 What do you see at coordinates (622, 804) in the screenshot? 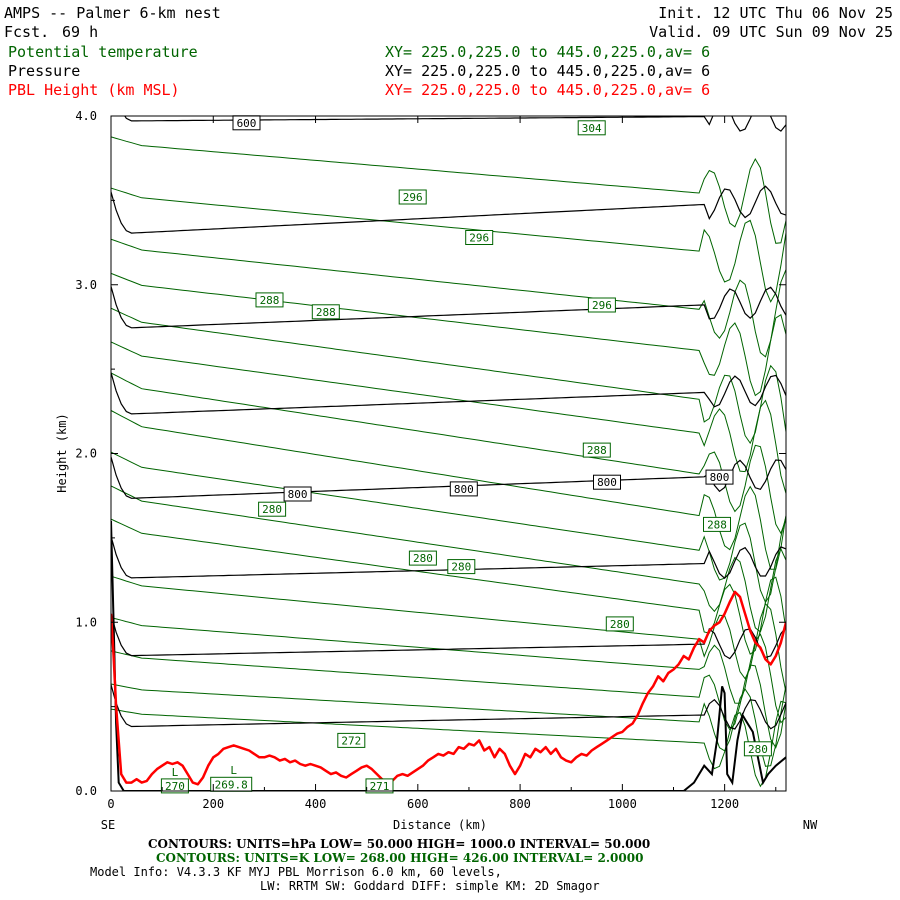
I see `x-tick-label: 1000` at bounding box center [622, 804].